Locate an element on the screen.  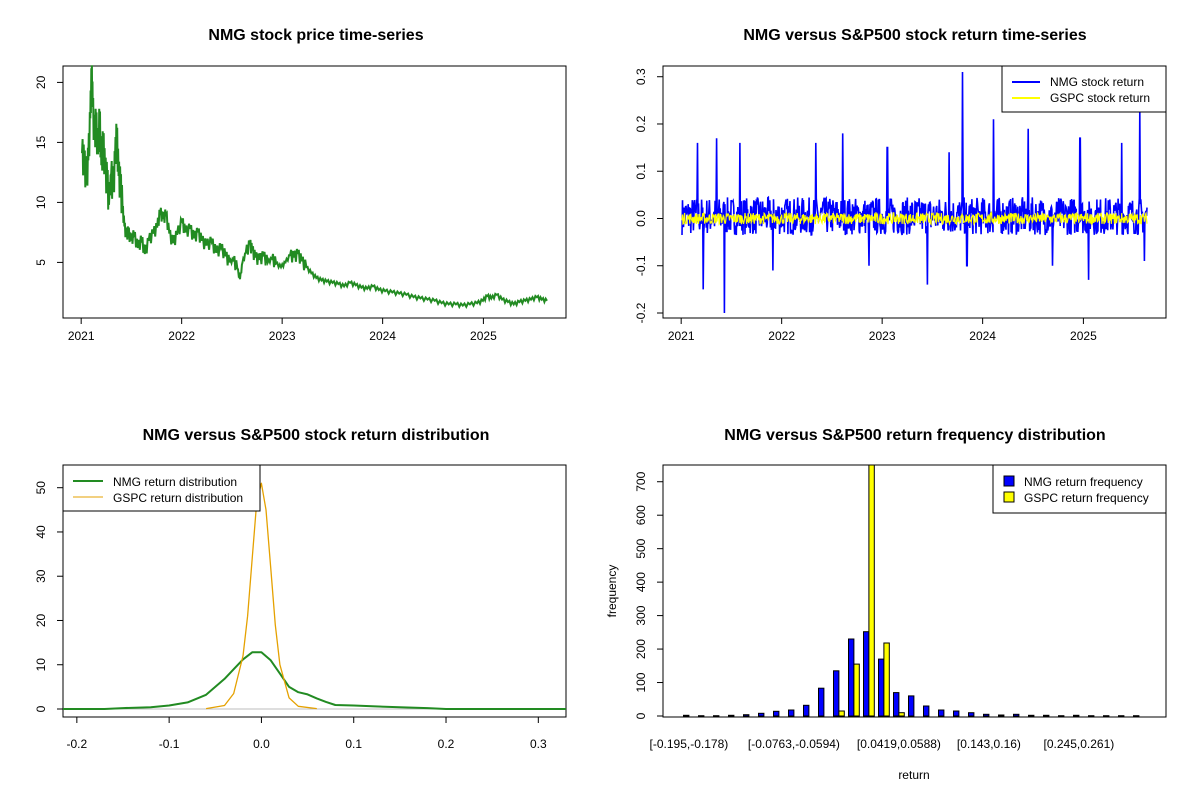
x-tick-label: [-0.195,-0.178) is located at coordinates (689, 744).